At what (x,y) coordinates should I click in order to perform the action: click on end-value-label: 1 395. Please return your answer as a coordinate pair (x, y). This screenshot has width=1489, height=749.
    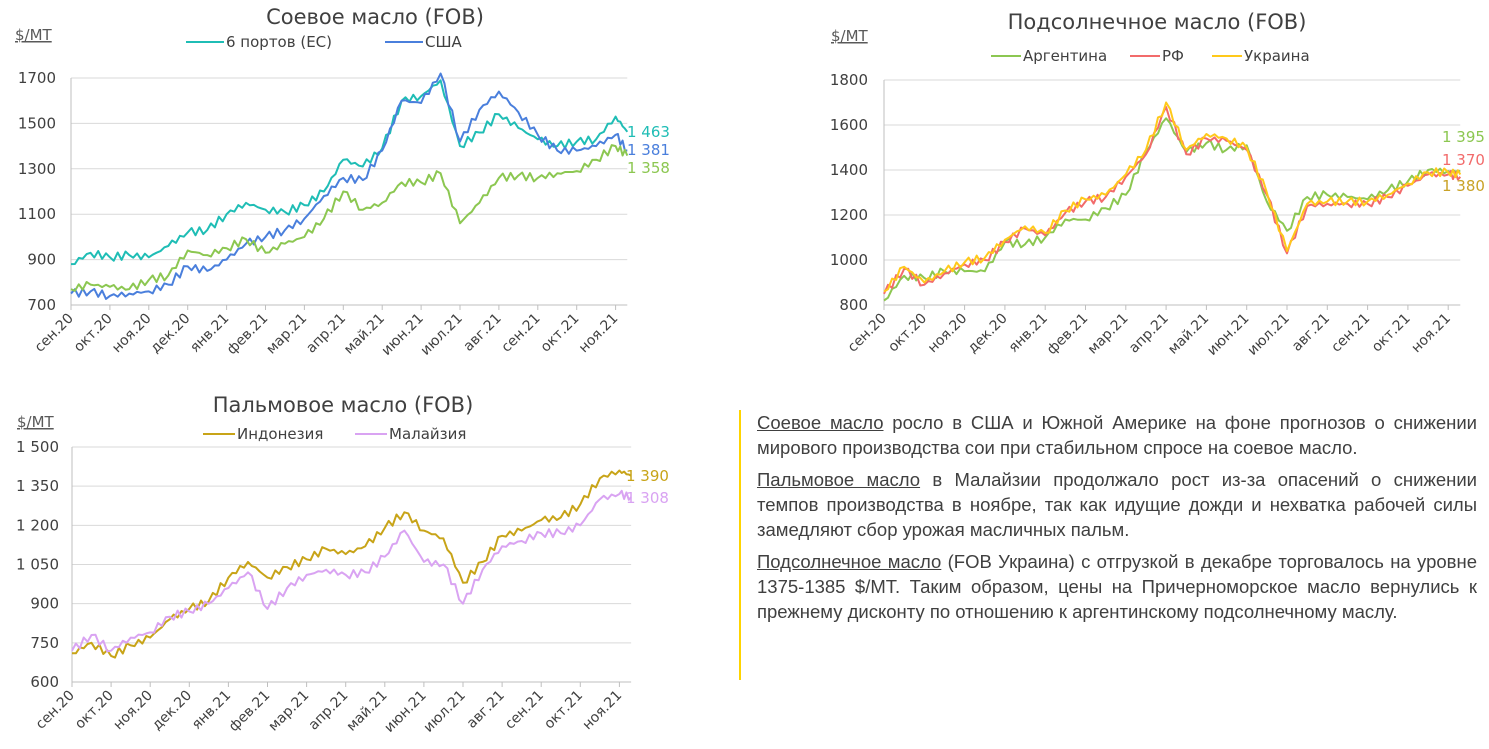
    Looking at the image, I should click on (1463, 137).